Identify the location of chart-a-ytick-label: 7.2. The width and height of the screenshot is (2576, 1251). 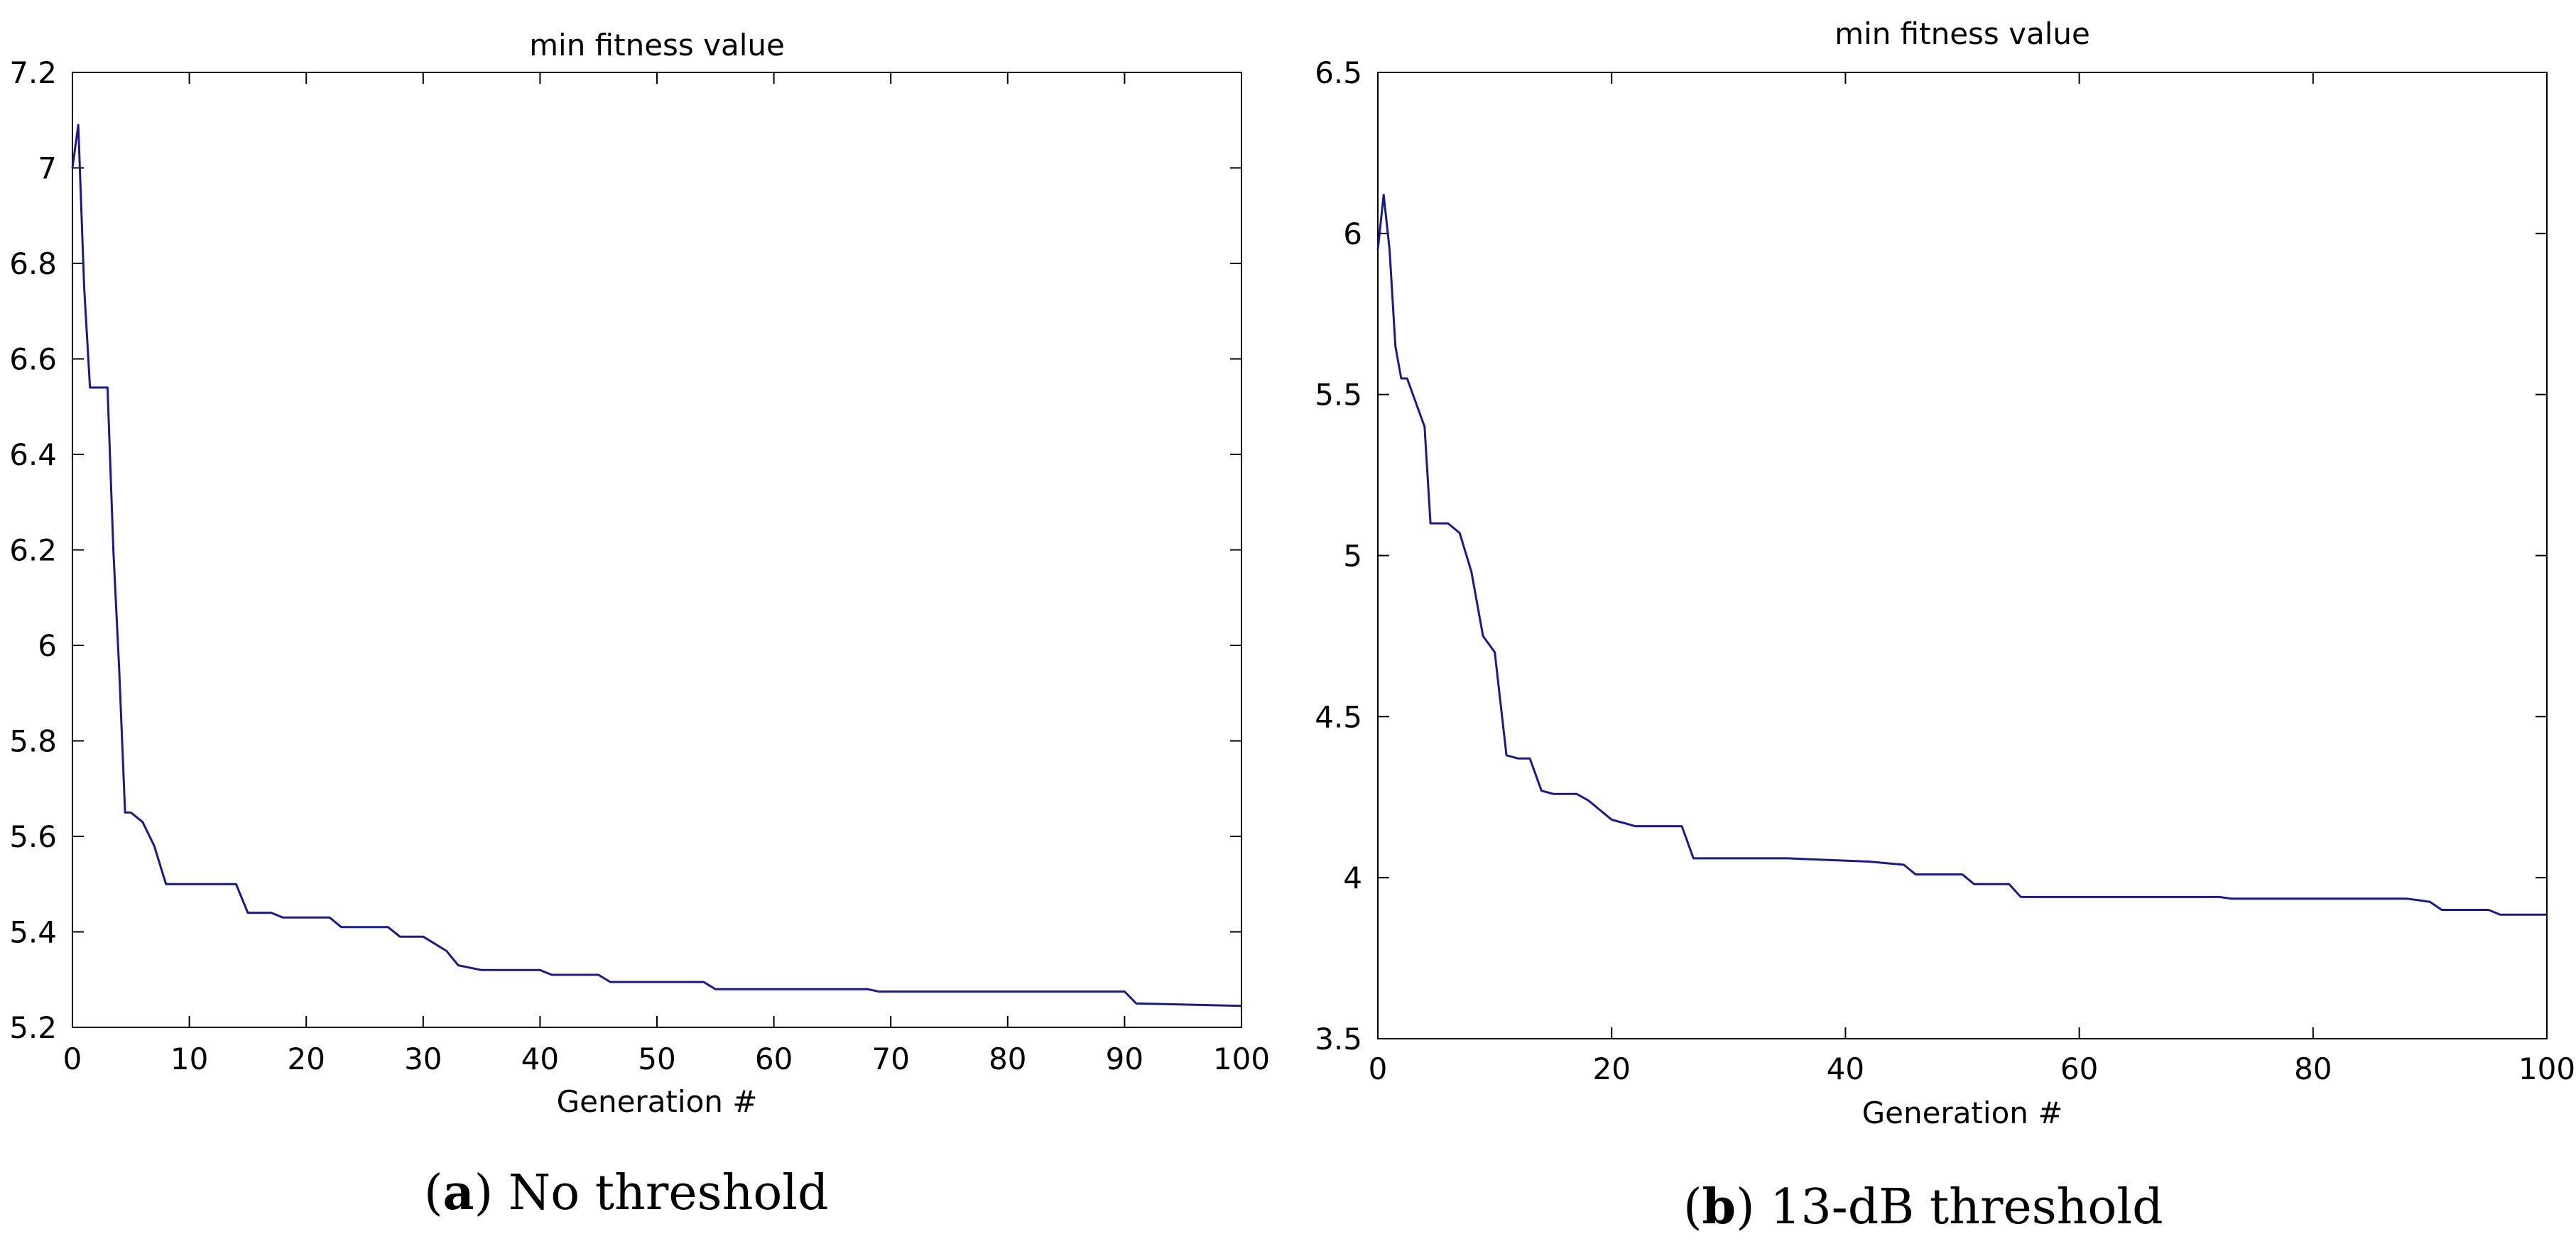
(33, 72).